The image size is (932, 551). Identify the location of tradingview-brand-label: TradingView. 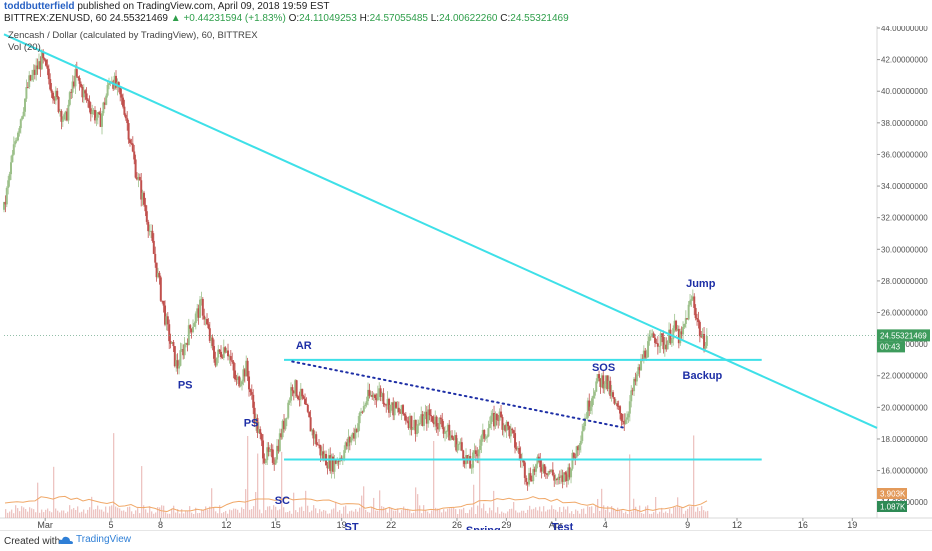
(104, 539).